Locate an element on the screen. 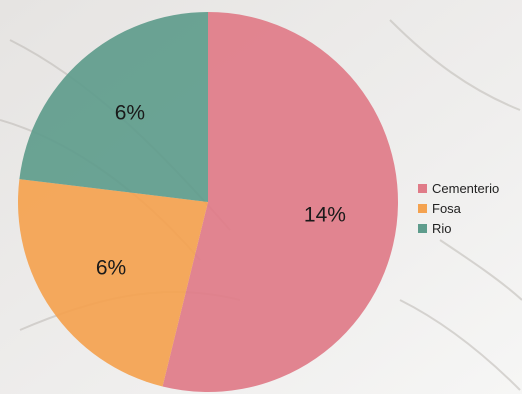  legend-label-fosa: Fosa is located at coordinates (446, 208).